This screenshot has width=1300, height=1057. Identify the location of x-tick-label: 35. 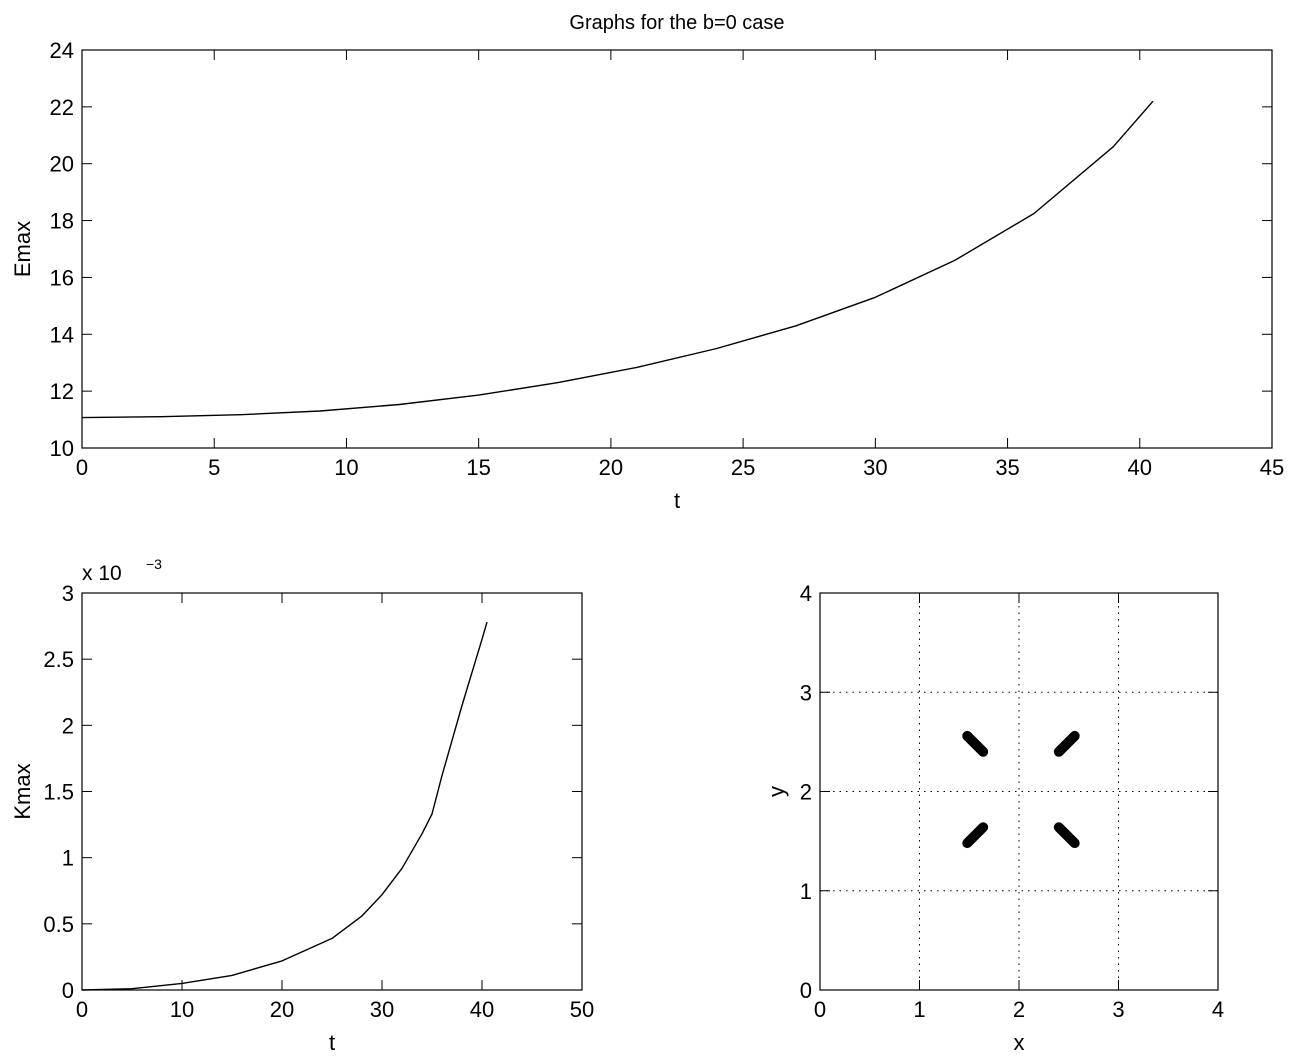
(1007, 467).